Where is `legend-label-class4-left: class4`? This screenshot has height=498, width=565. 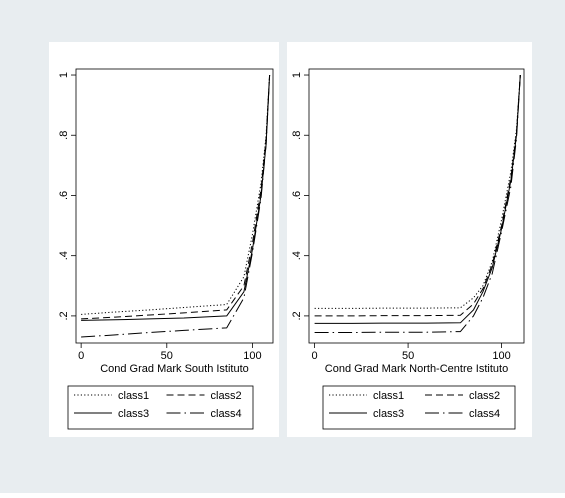 legend-label-class4-left: class4 is located at coordinates (226, 414).